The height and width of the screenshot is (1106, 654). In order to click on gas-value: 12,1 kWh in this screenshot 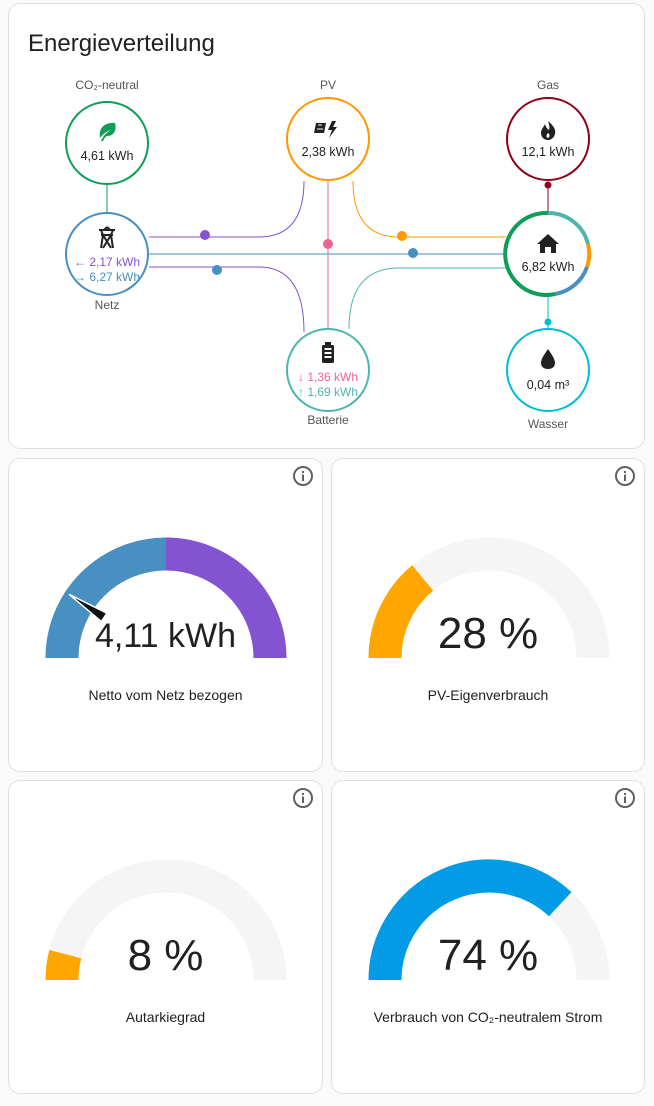, I will do `click(548, 152)`.